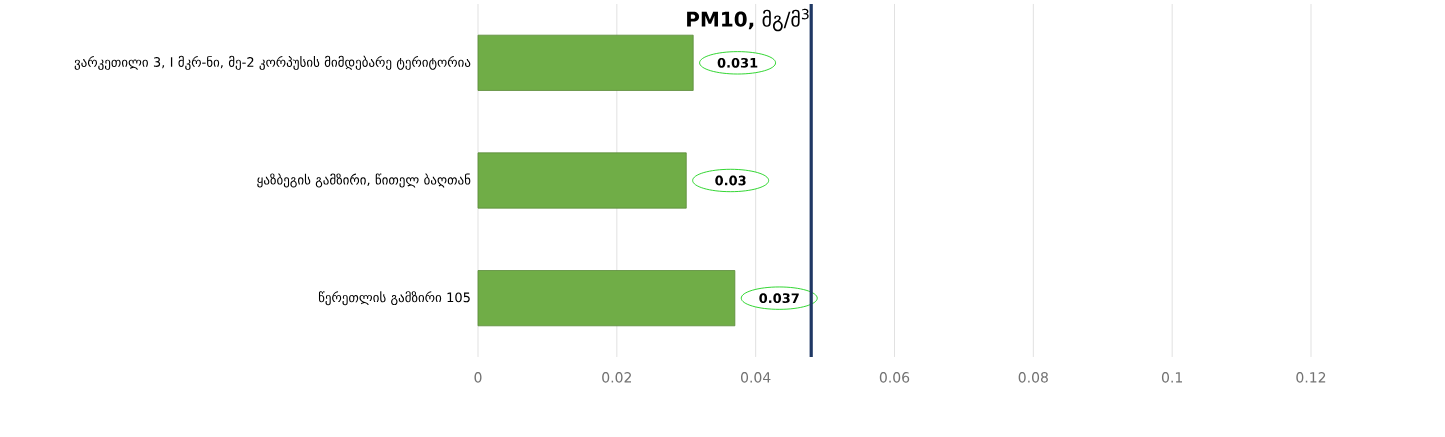 Image resolution: width=1445 pixels, height=437 pixels. I want to click on x-tick-label: 0.1, so click(1172, 377).